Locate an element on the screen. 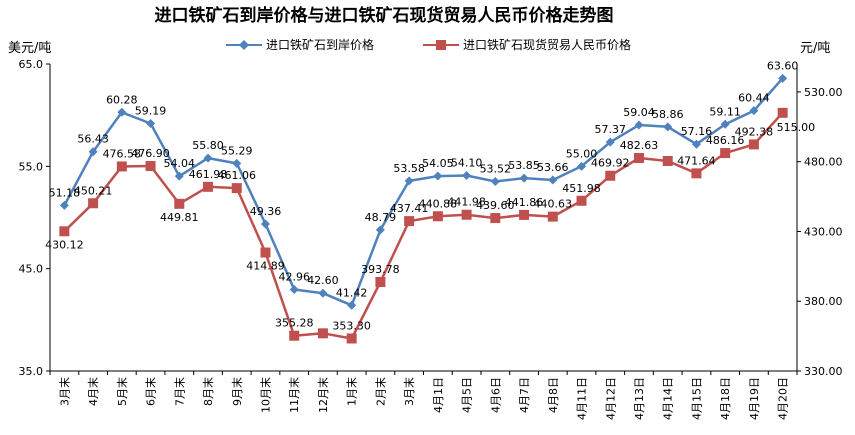  series-1-data-label: 49.36 is located at coordinates (266, 211).